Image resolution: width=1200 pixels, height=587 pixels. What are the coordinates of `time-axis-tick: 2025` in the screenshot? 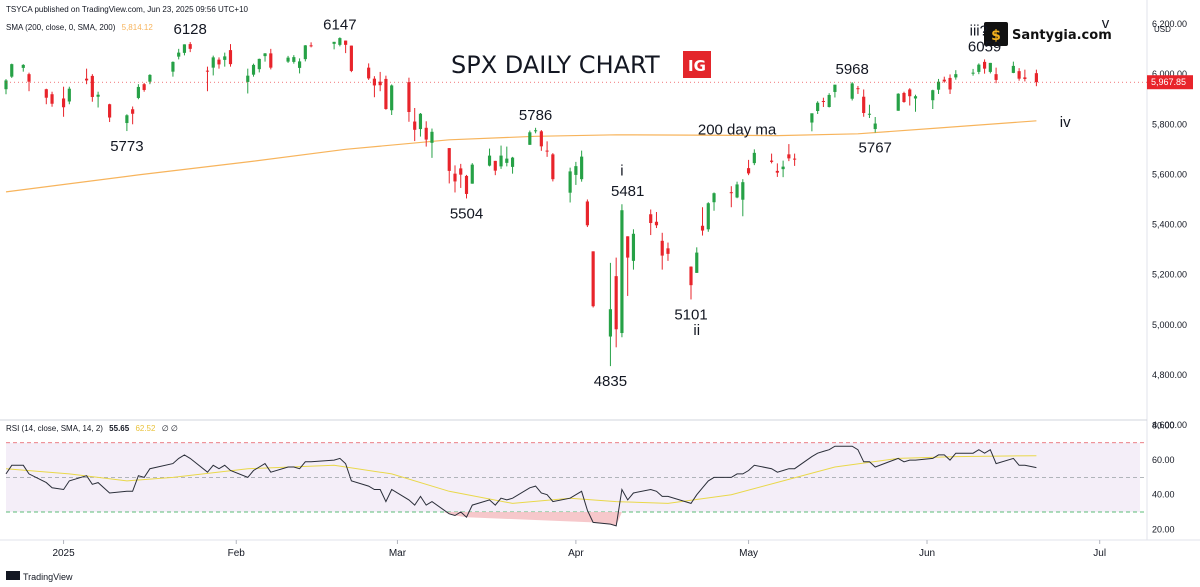 It's located at (63, 553).